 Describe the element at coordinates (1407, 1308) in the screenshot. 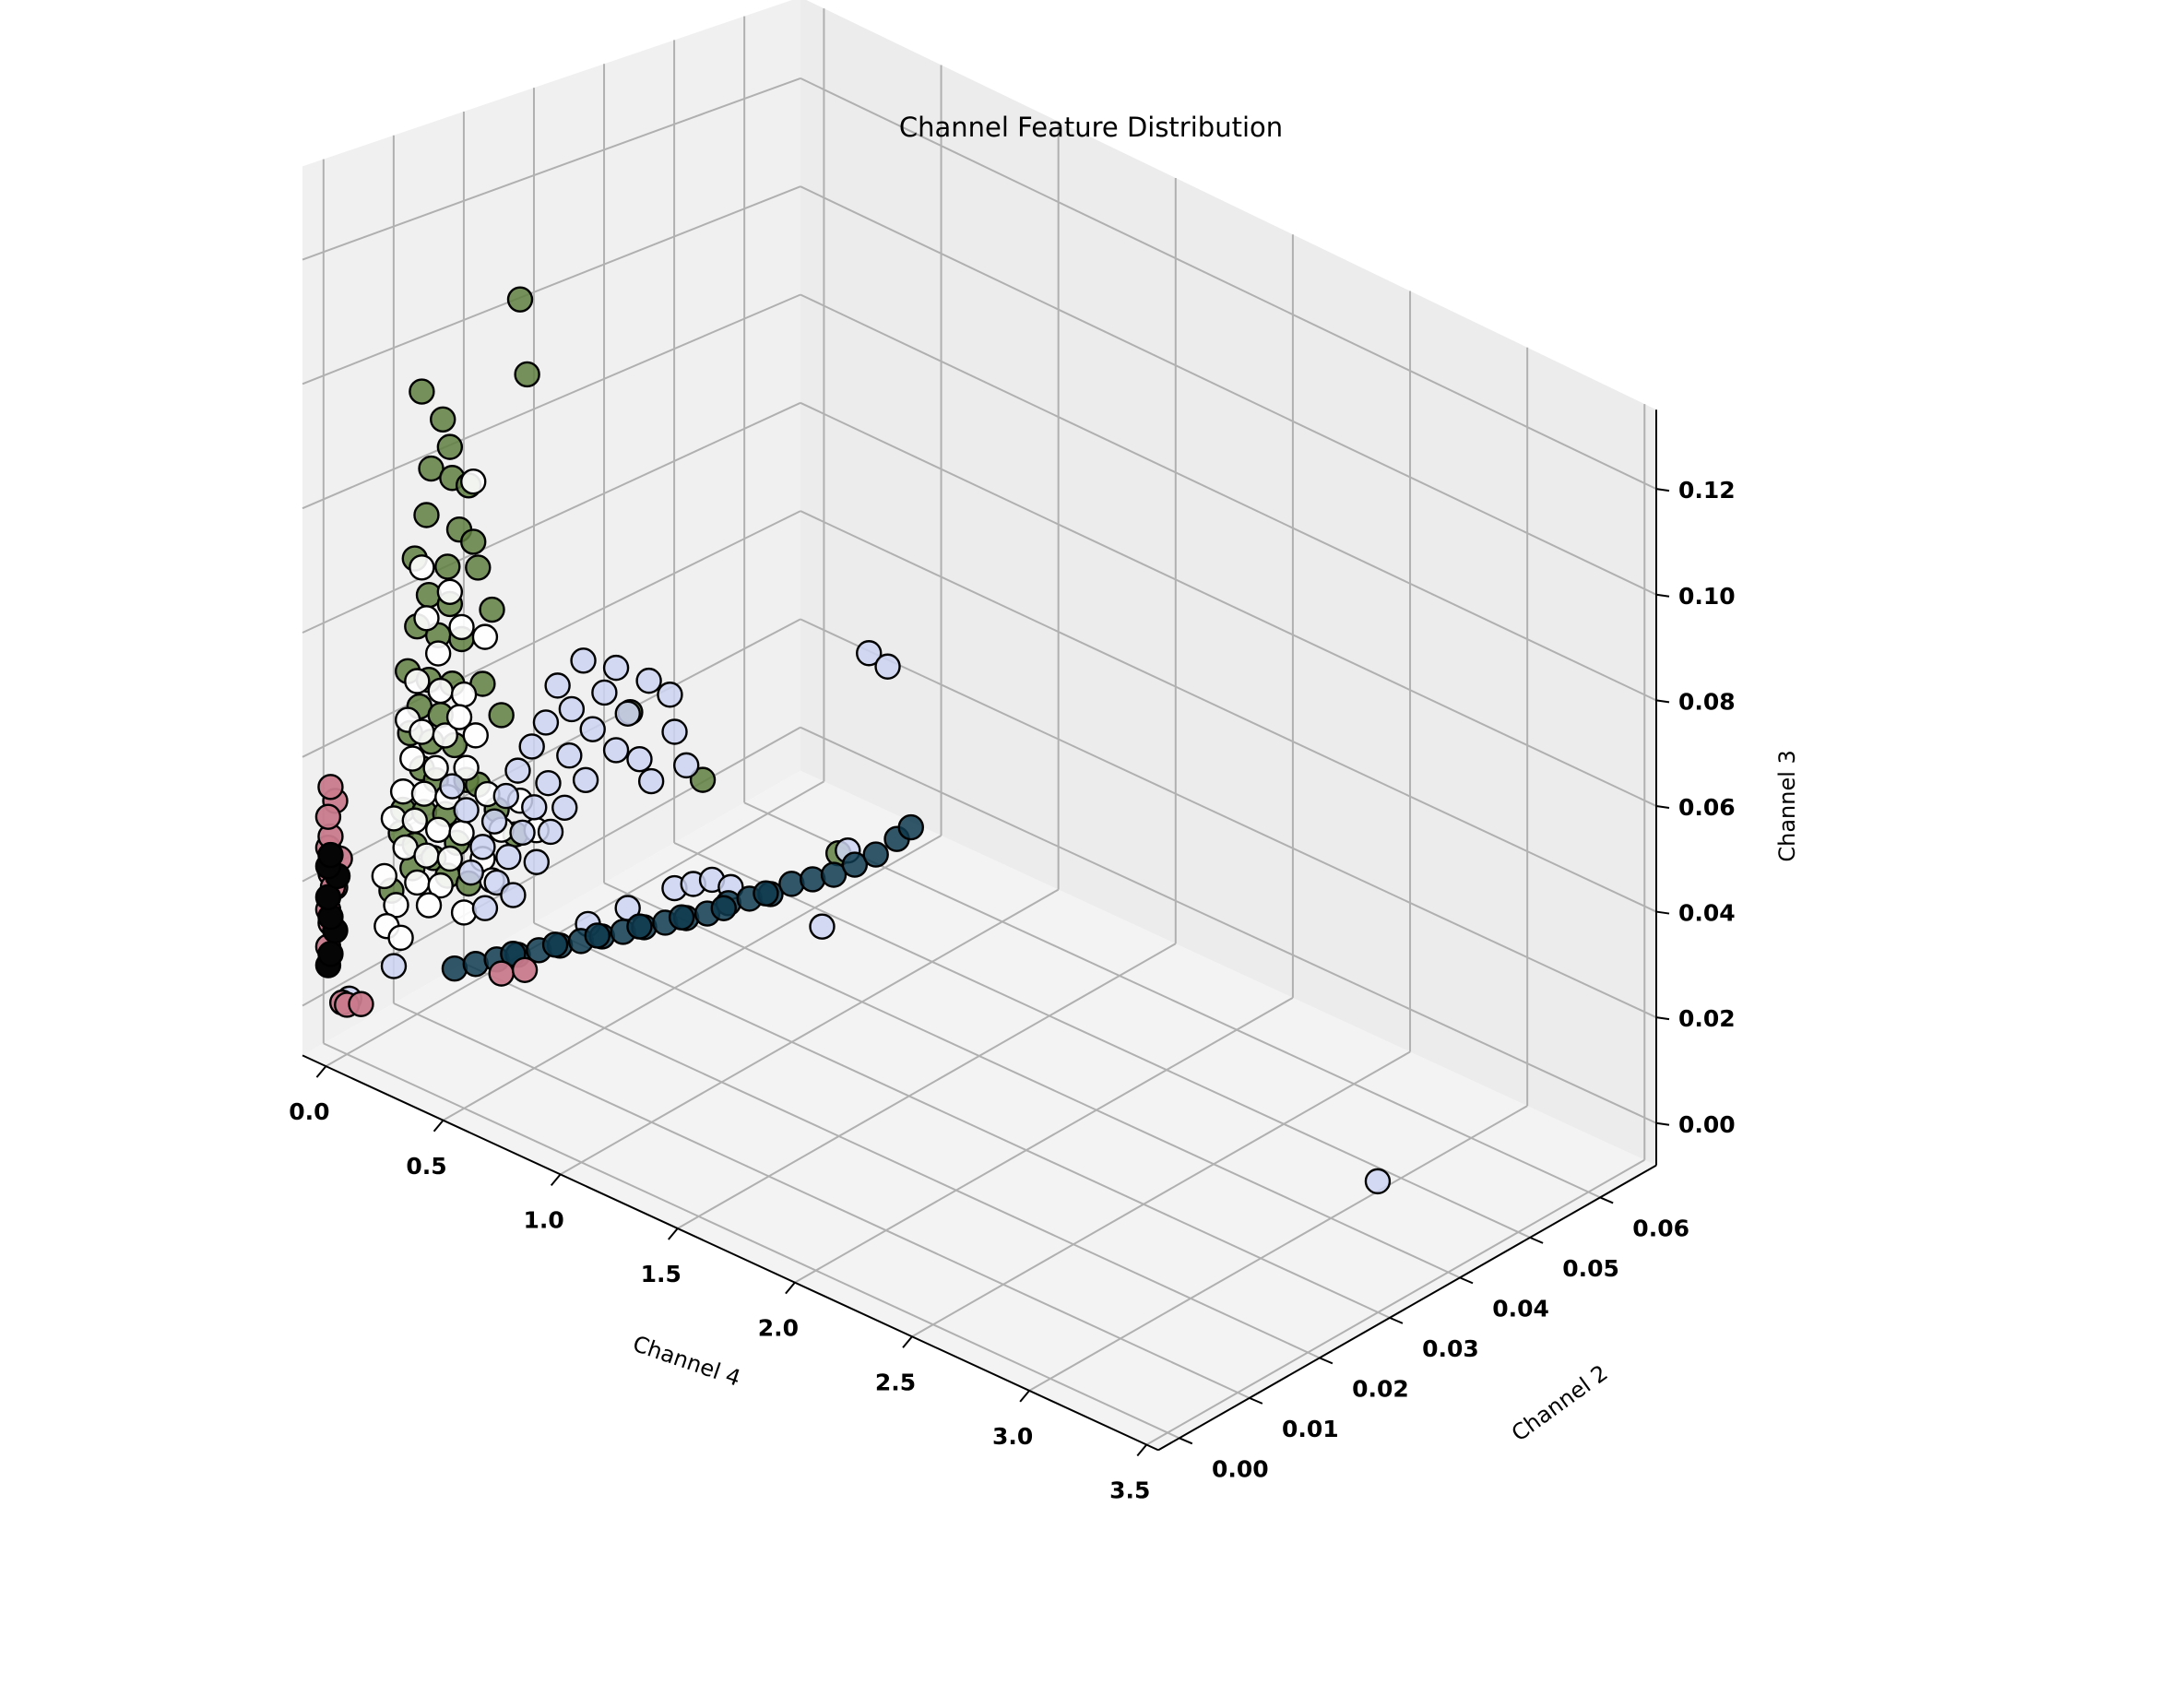

I see `y-axis-line` at that location.